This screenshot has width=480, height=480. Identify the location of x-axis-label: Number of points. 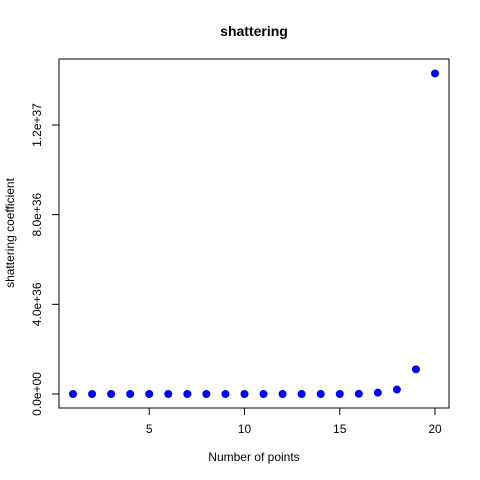
(253, 457).